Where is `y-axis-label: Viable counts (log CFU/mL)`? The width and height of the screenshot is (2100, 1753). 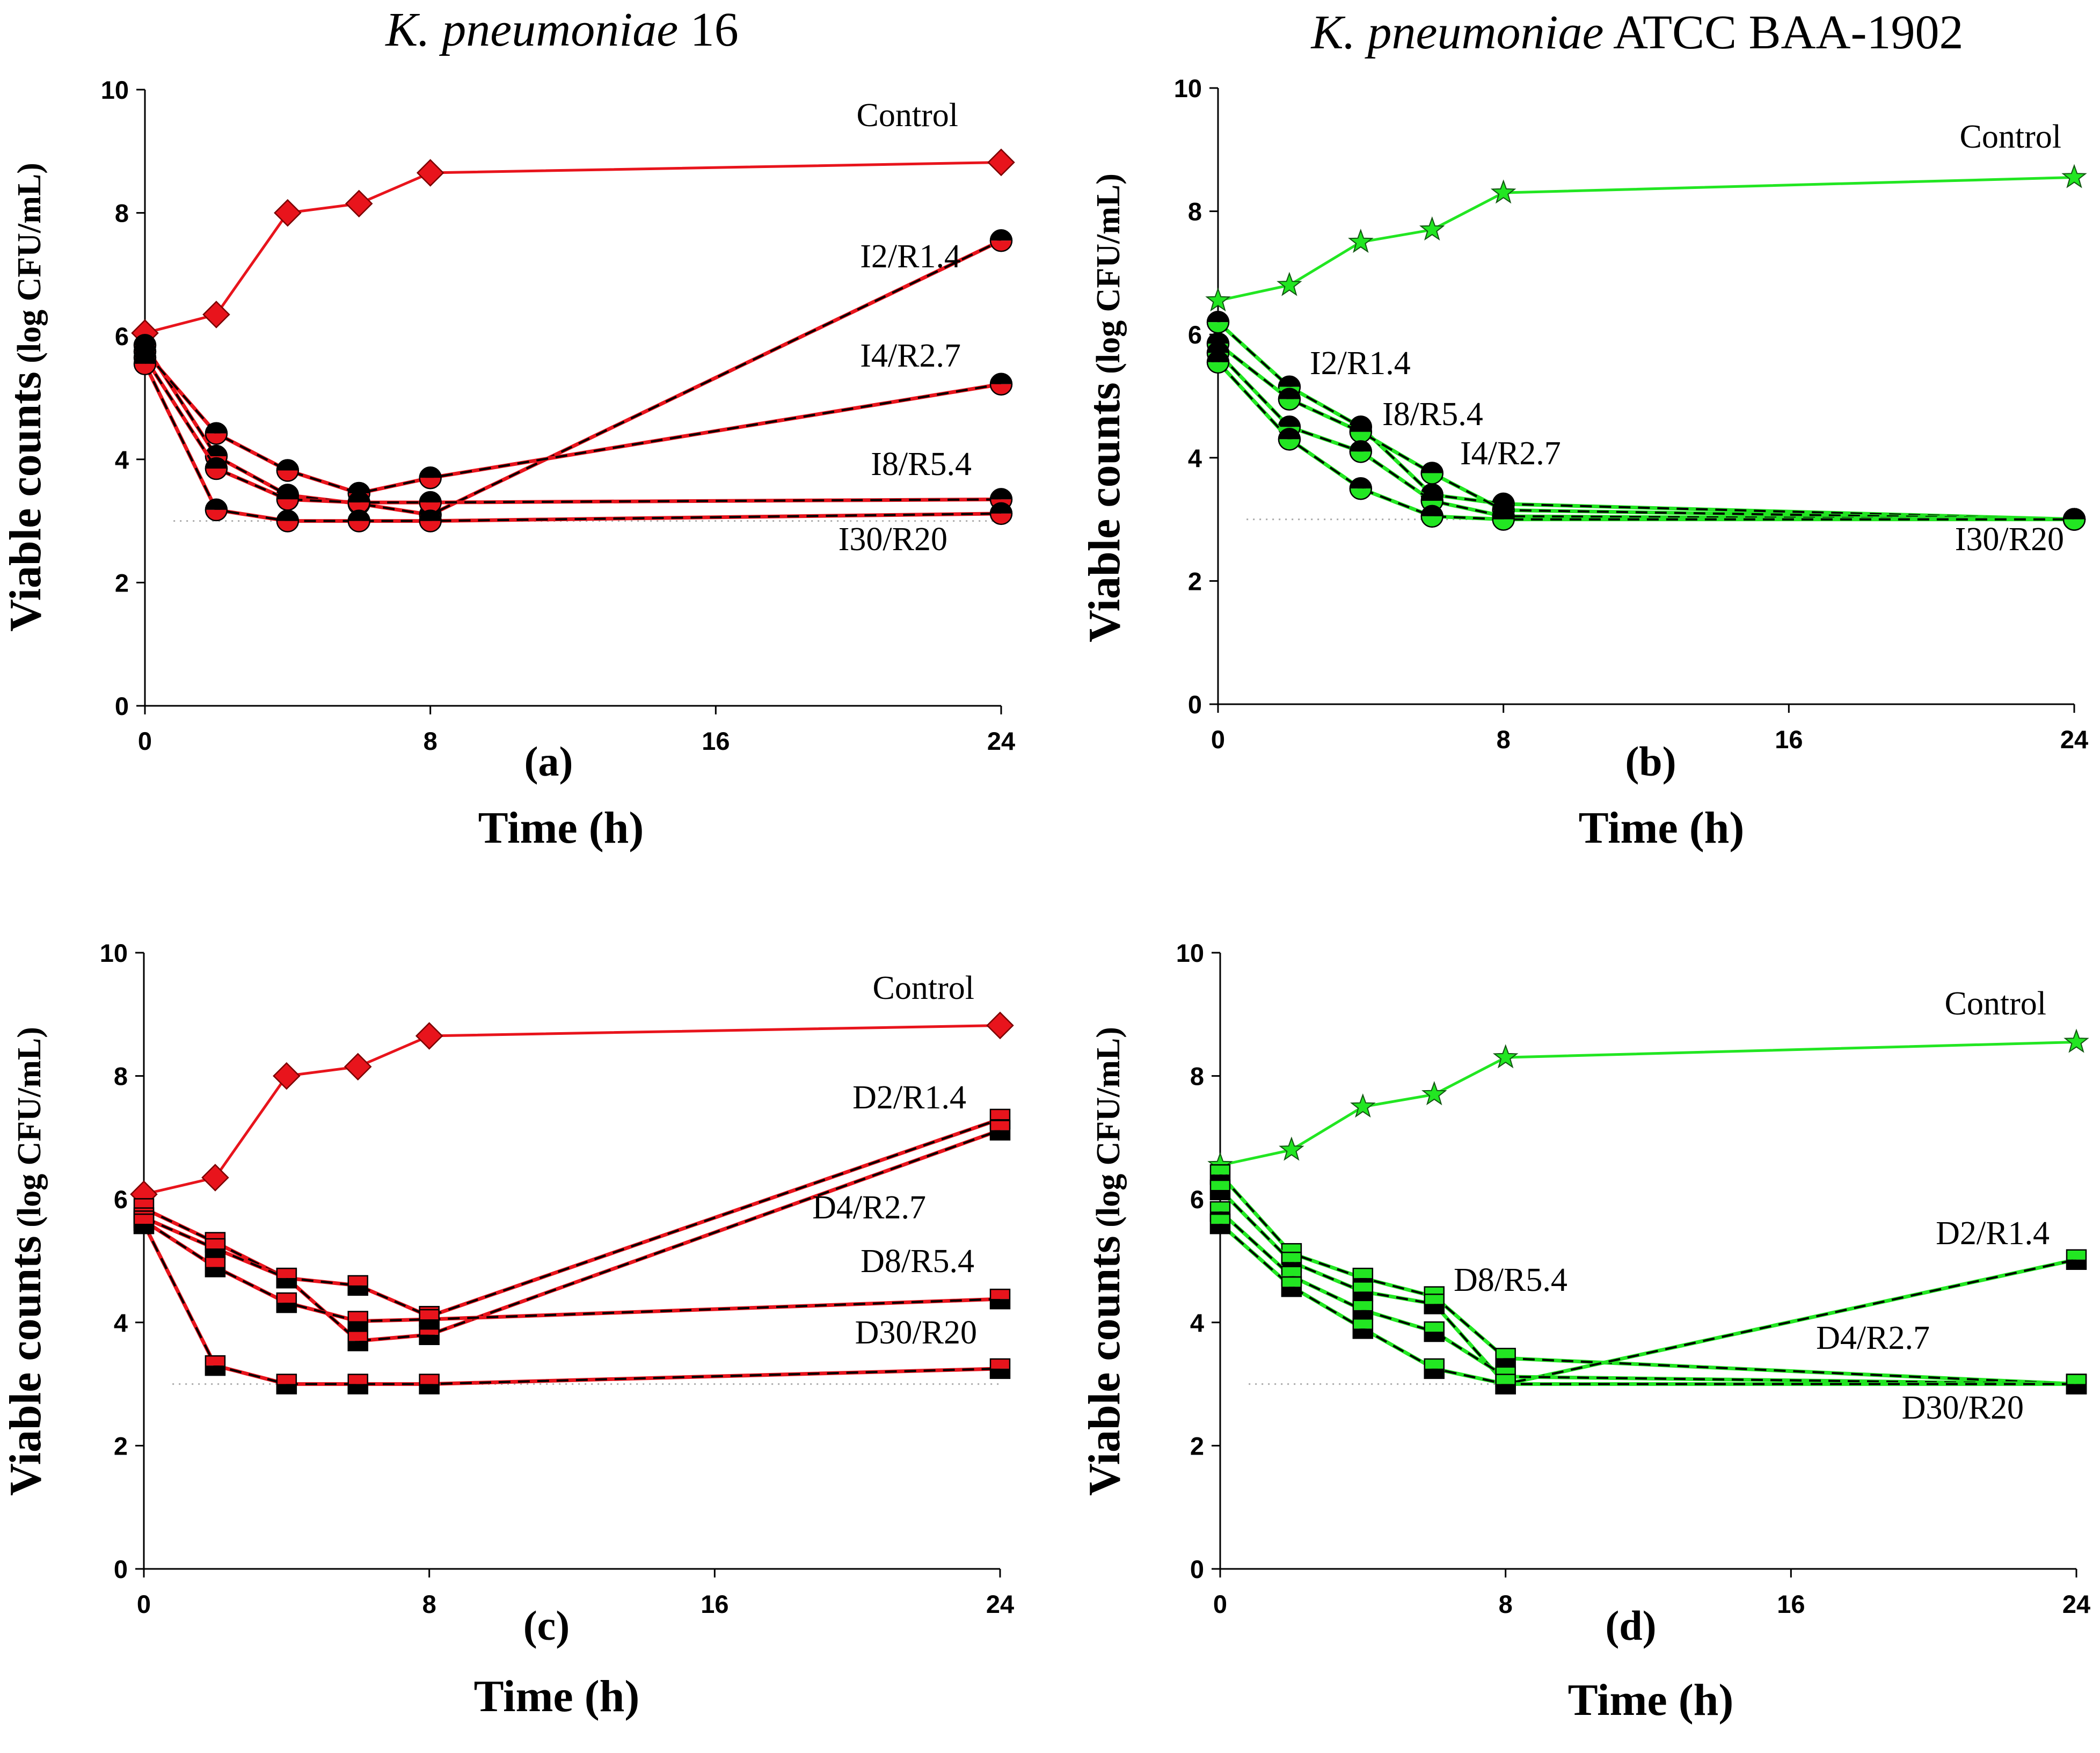 y-axis-label: Viable counts (log CFU/mL) is located at coordinates (25, 398).